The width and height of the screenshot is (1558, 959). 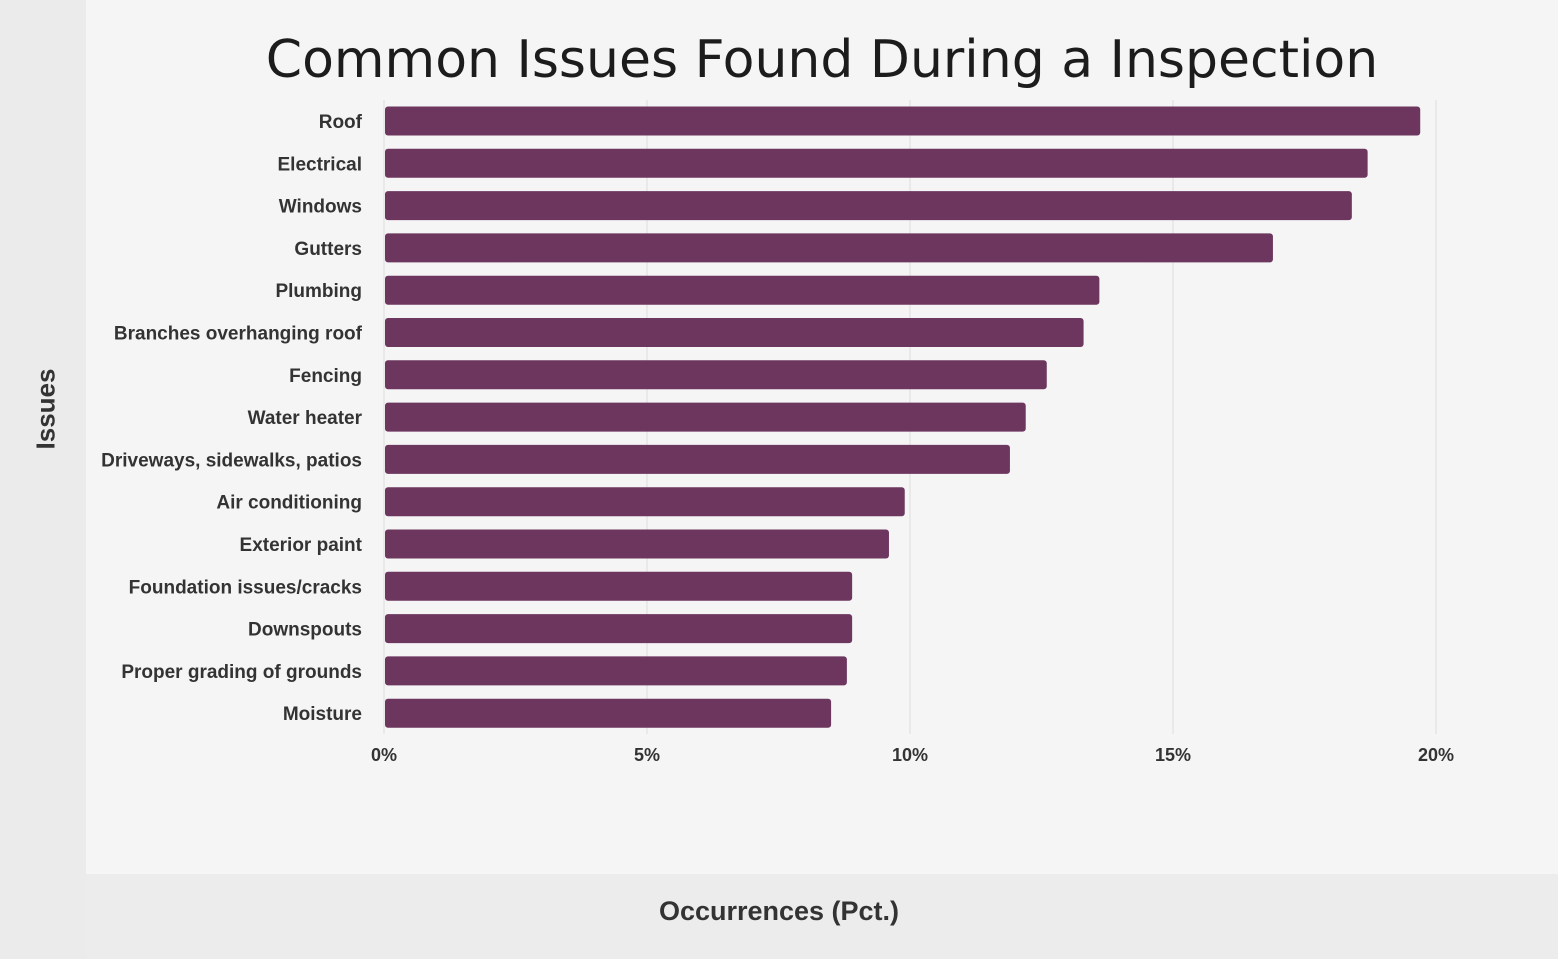 I want to click on category-label: Branches overhanging roof, so click(x=238, y=334).